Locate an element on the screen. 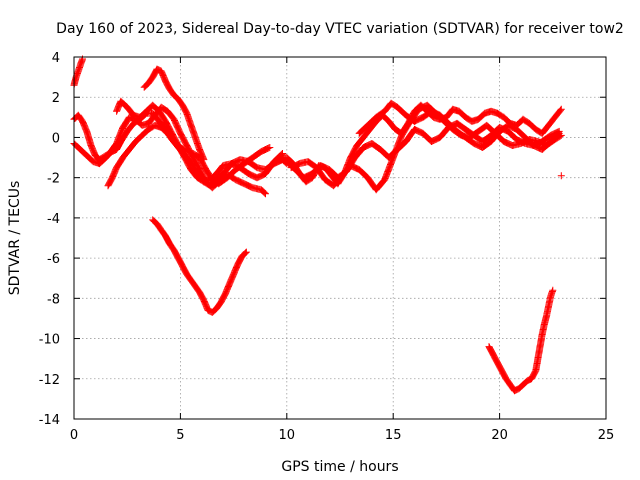  y-tick-label: 4 is located at coordinates (56, 58).